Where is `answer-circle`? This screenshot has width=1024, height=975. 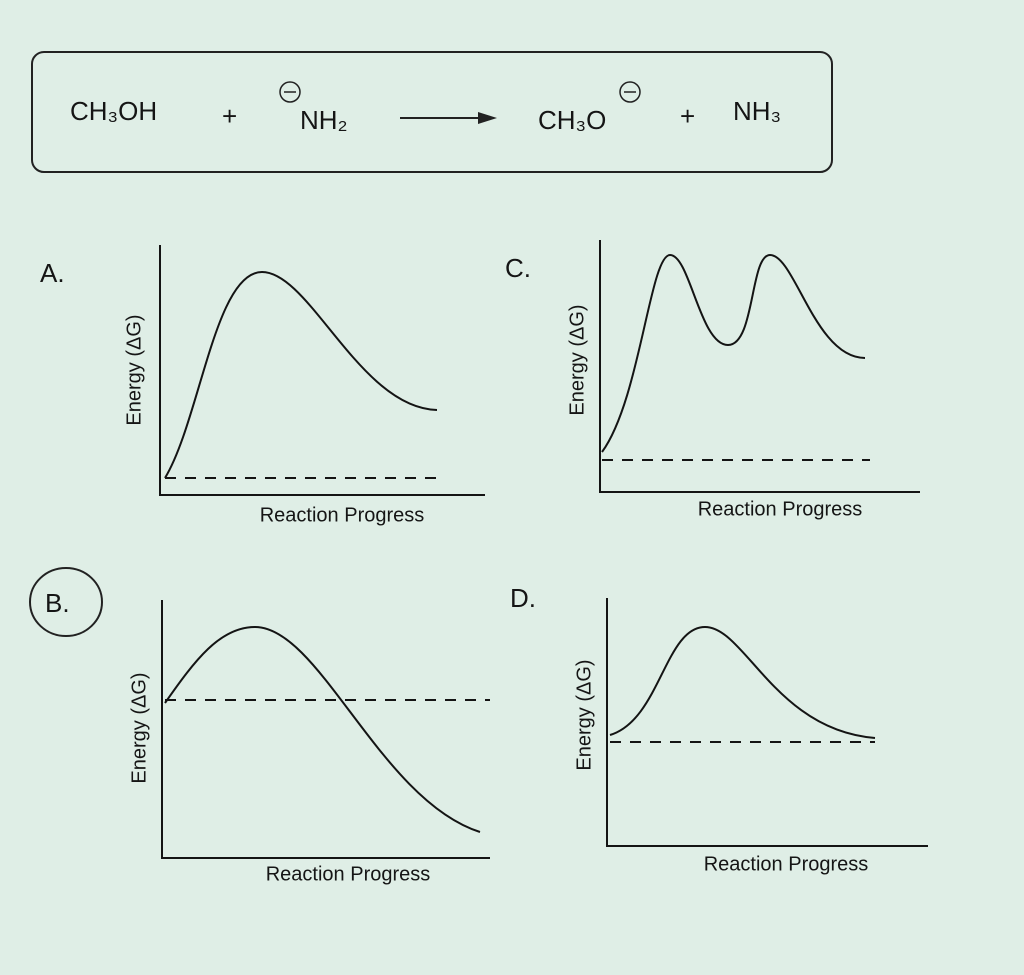
answer-circle is located at coordinates (66, 602).